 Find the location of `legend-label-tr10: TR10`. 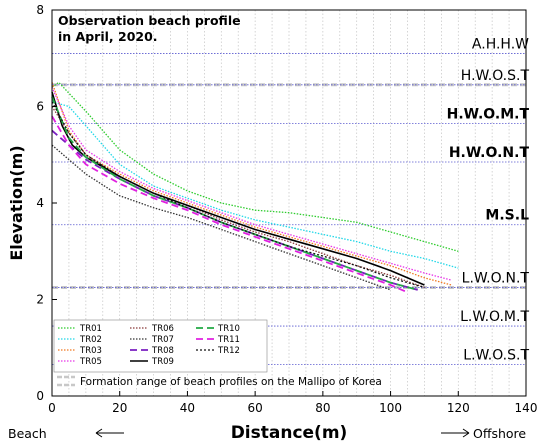

legend-label-tr10: TR10 is located at coordinates (228, 329).